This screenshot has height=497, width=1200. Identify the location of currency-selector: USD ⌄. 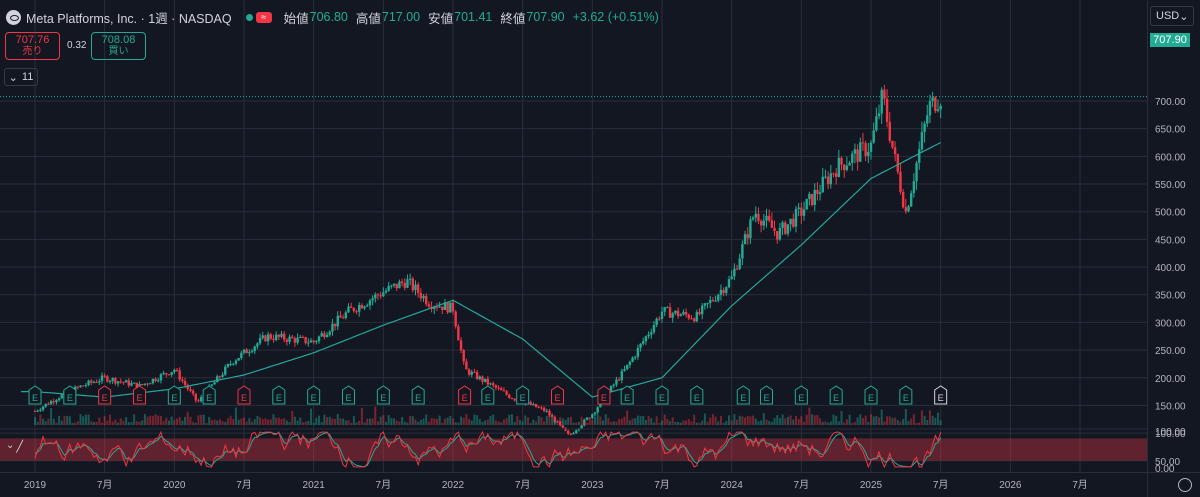
(1172, 16).